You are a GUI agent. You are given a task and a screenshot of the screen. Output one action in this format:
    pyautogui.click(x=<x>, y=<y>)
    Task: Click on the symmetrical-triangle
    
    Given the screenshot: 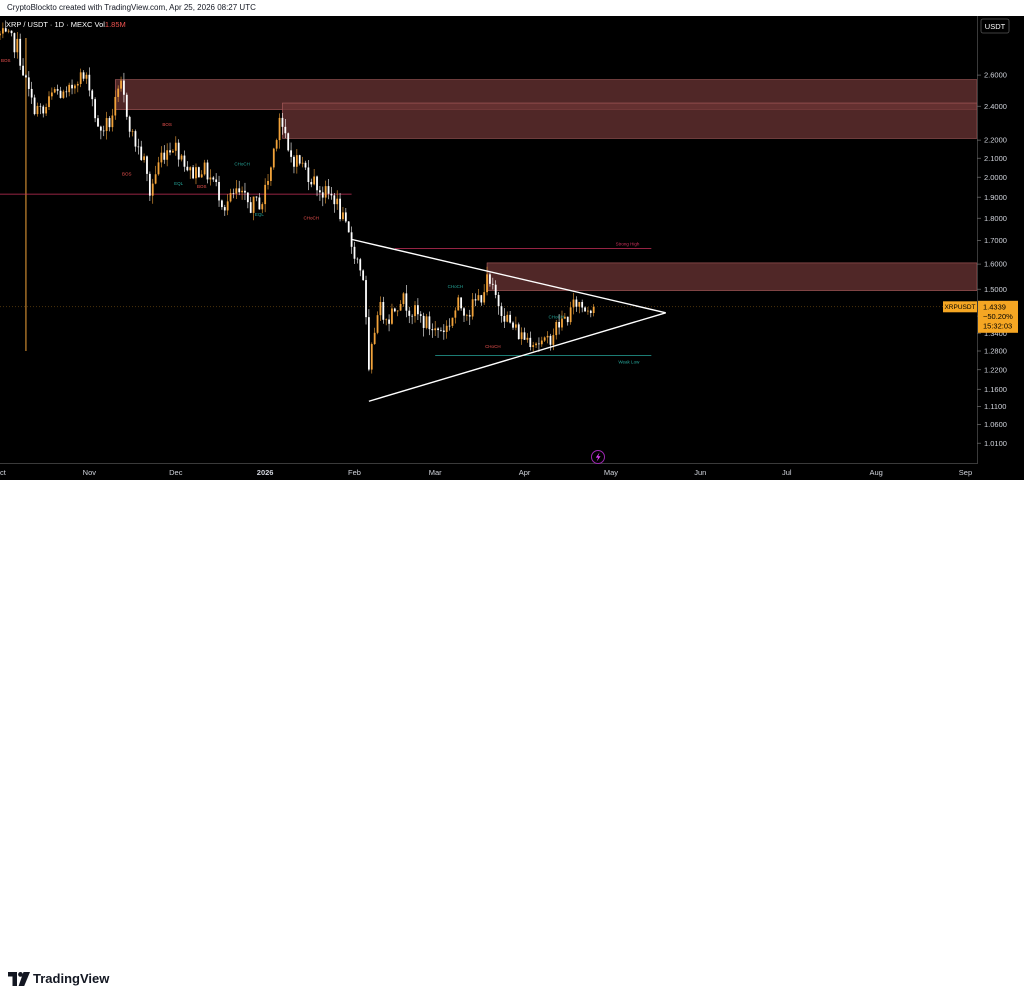 What is the action you would take?
    pyautogui.click(x=508, y=320)
    